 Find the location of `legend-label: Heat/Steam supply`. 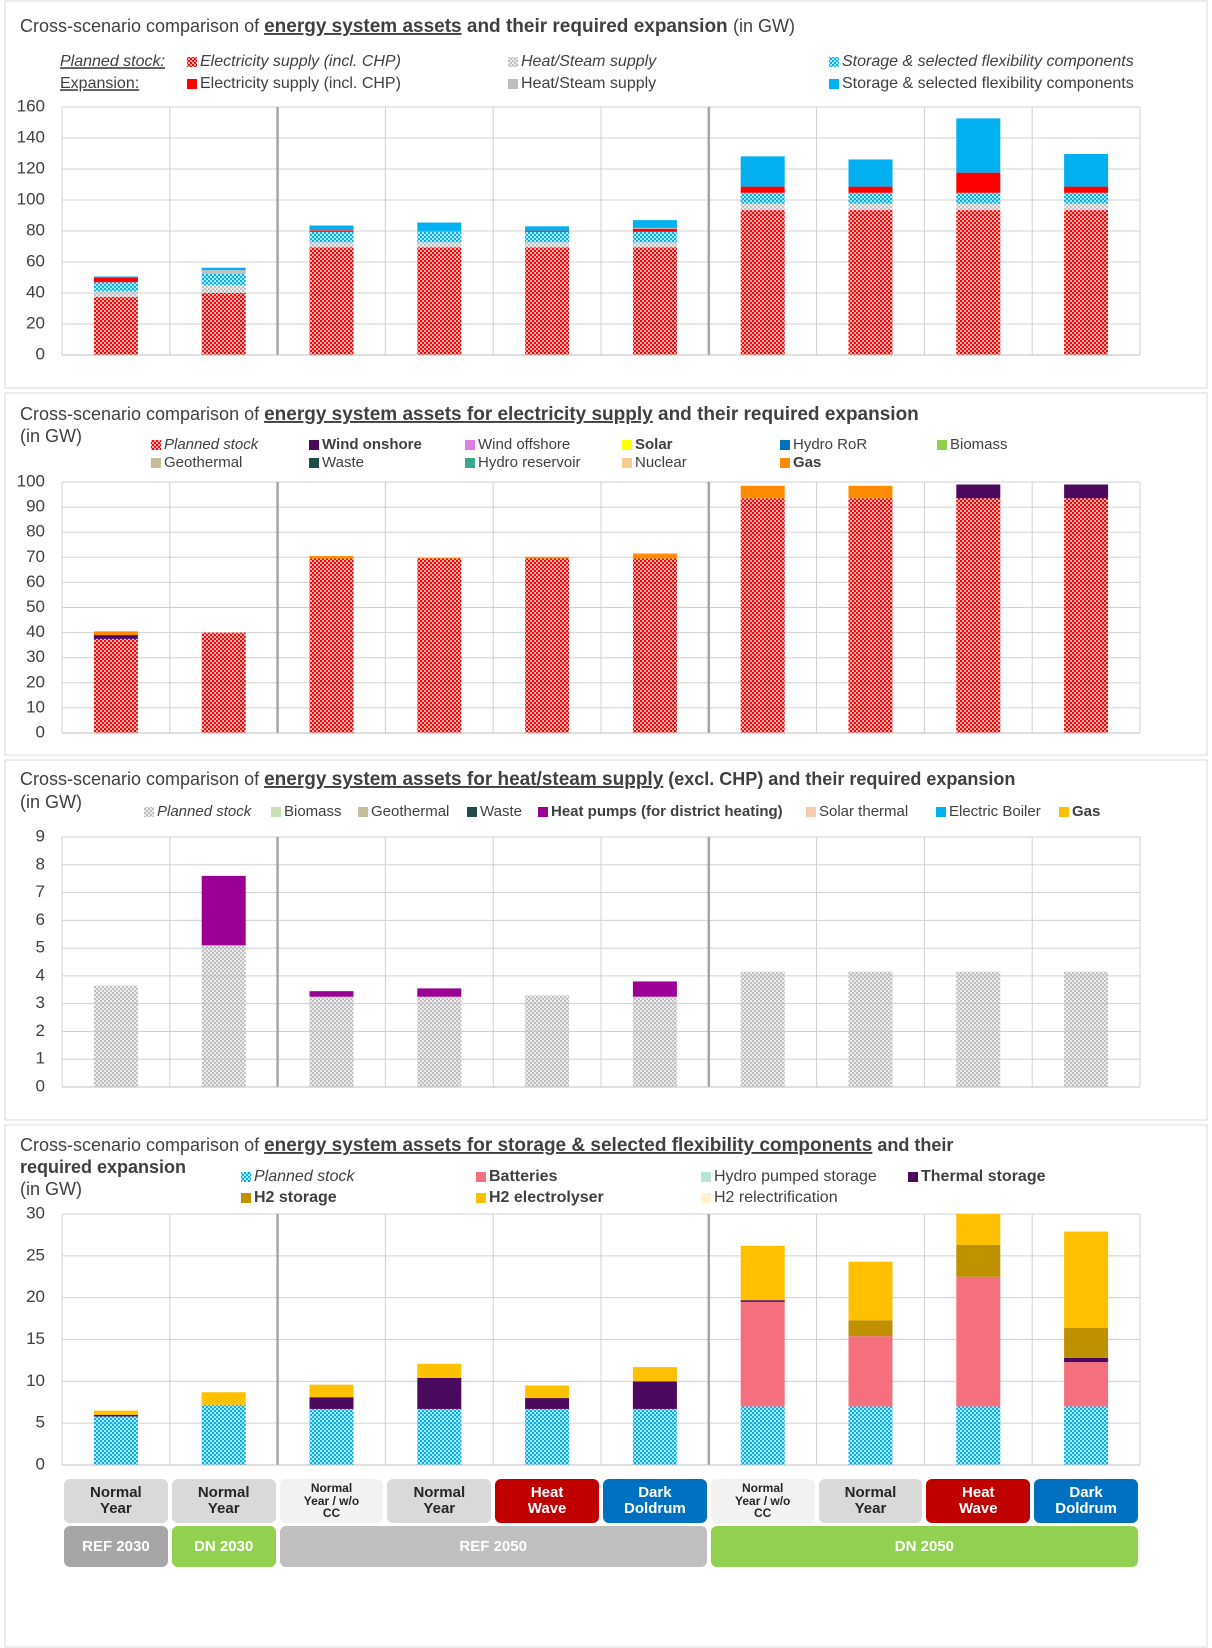

legend-label: Heat/Steam supply is located at coordinates (589, 61).